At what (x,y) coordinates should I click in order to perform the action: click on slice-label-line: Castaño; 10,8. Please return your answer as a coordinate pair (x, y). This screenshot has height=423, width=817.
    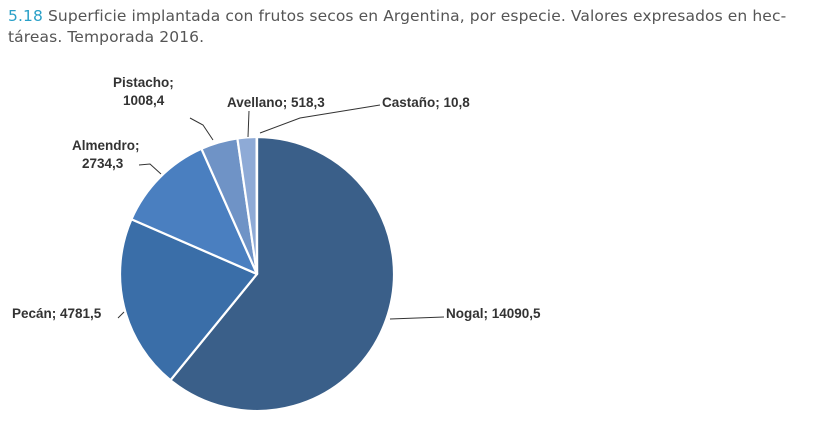
    Looking at the image, I should click on (426, 102).